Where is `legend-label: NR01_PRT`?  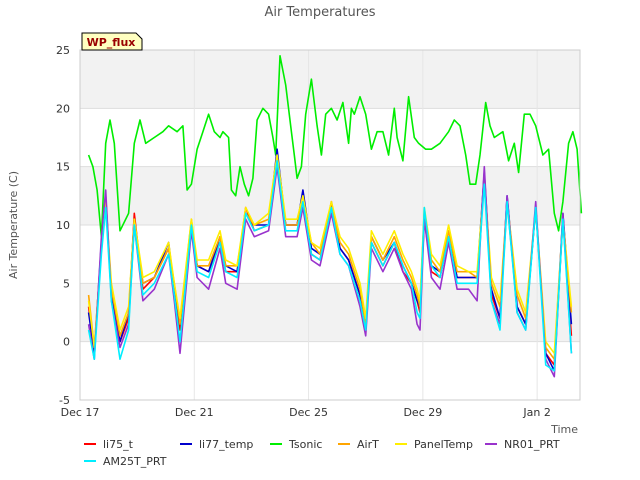
legend-label: NR01_PRT is located at coordinates (532, 444).